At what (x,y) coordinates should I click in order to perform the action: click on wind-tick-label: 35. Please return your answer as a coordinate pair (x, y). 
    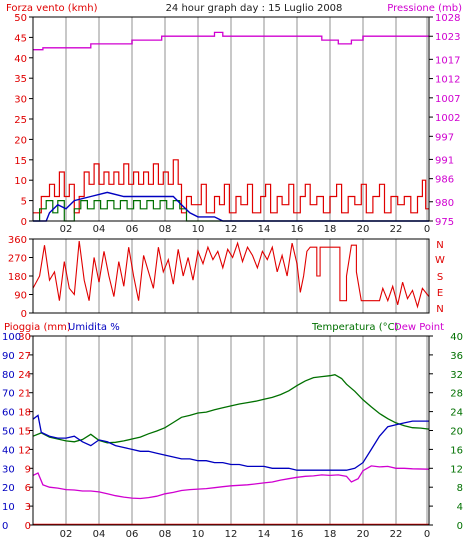
    Looking at the image, I should click on (20, 79).